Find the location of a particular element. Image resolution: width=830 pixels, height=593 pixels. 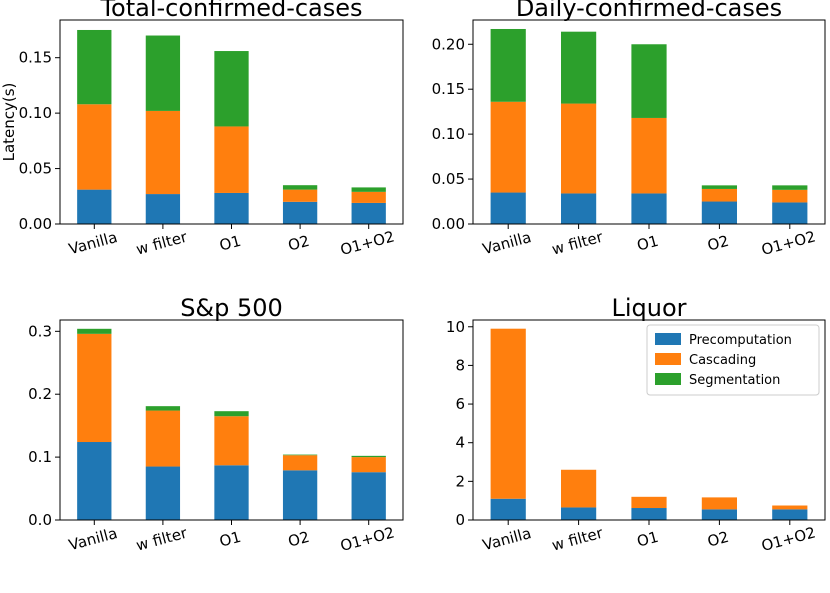

chart-title: Liquor is located at coordinates (648, 308).